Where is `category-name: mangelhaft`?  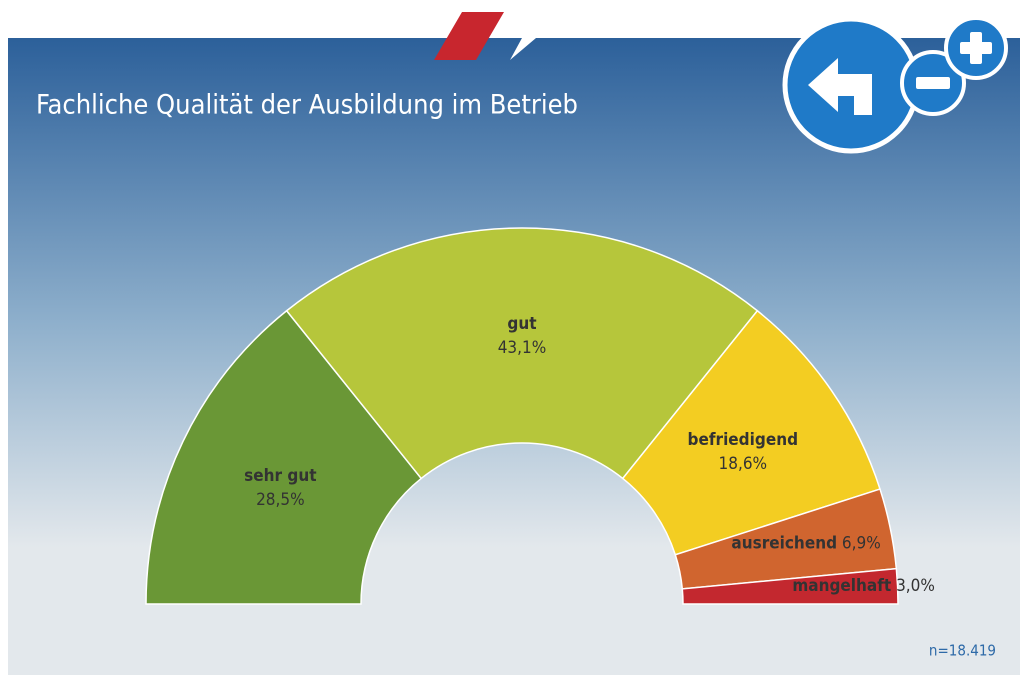 category-name: mangelhaft is located at coordinates (841, 586).